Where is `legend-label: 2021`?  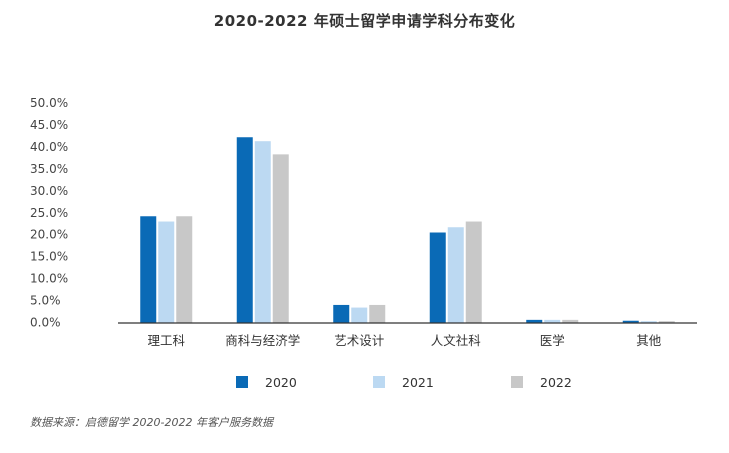 legend-label: 2021 is located at coordinates (418, 382).